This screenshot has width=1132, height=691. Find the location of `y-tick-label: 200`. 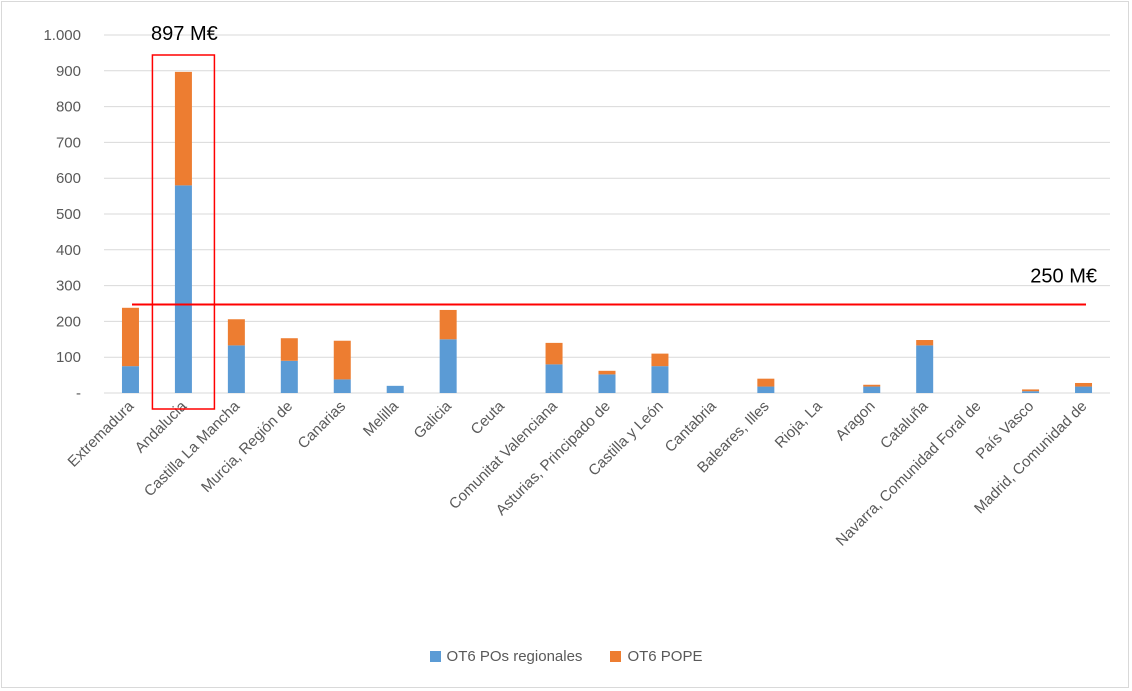

y-tick-label: 200 is located at coordinates (68, 321).